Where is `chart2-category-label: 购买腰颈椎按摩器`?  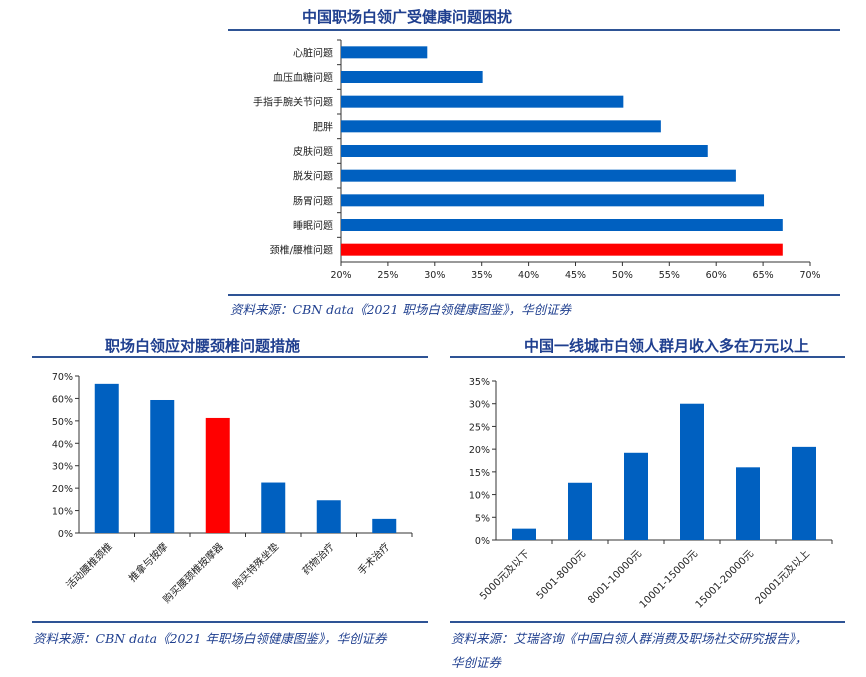
chart2-category-label: 购买腰颈椎按摩器 is located at coordinates (193, 573).